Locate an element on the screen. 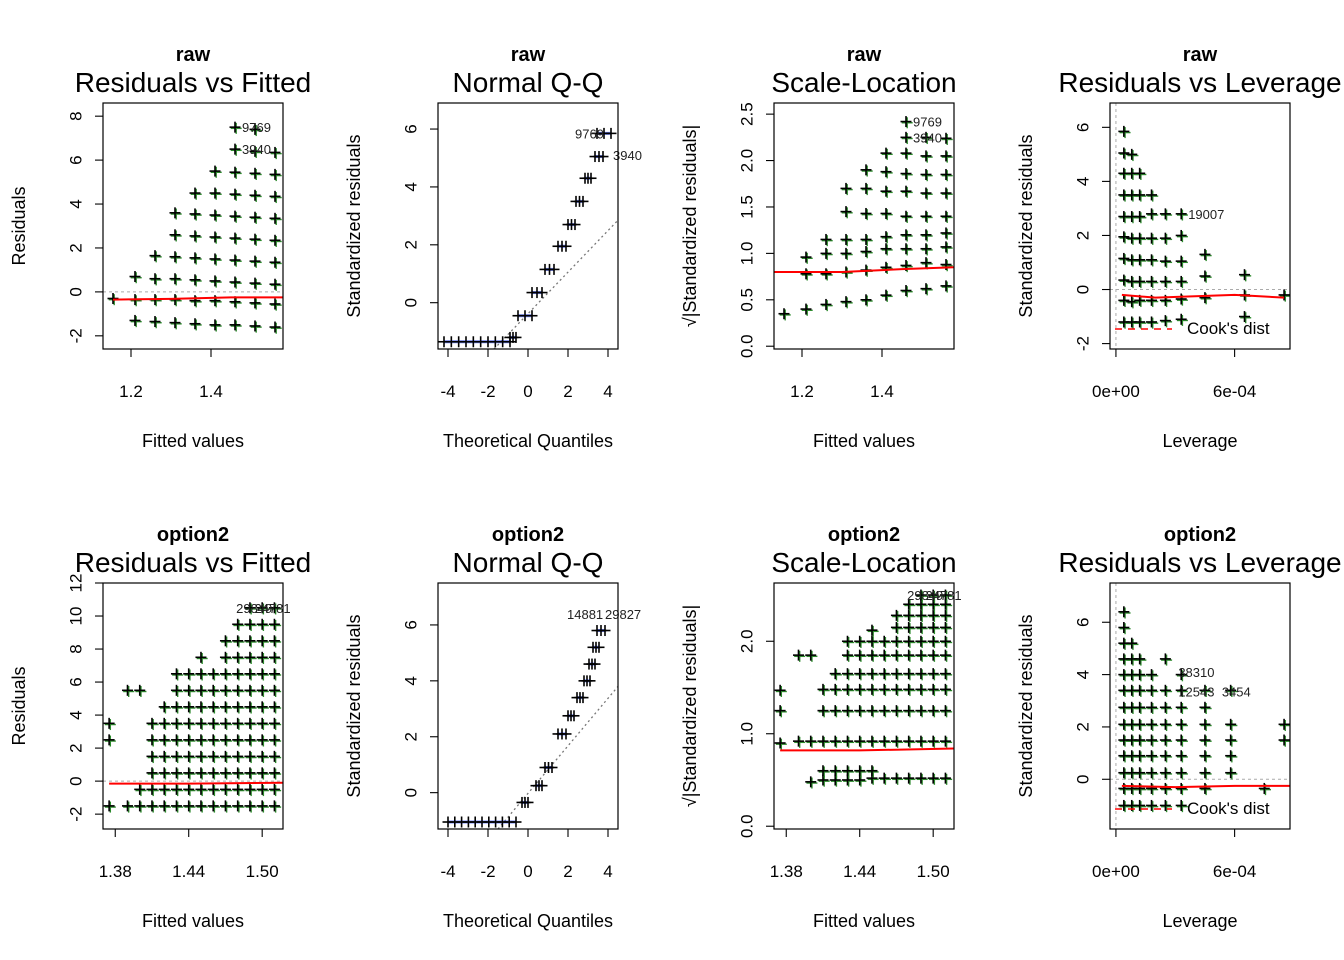 This screenshot has height=960, width=1344. point-label: 19007 is located at coordinates (1206, 214).